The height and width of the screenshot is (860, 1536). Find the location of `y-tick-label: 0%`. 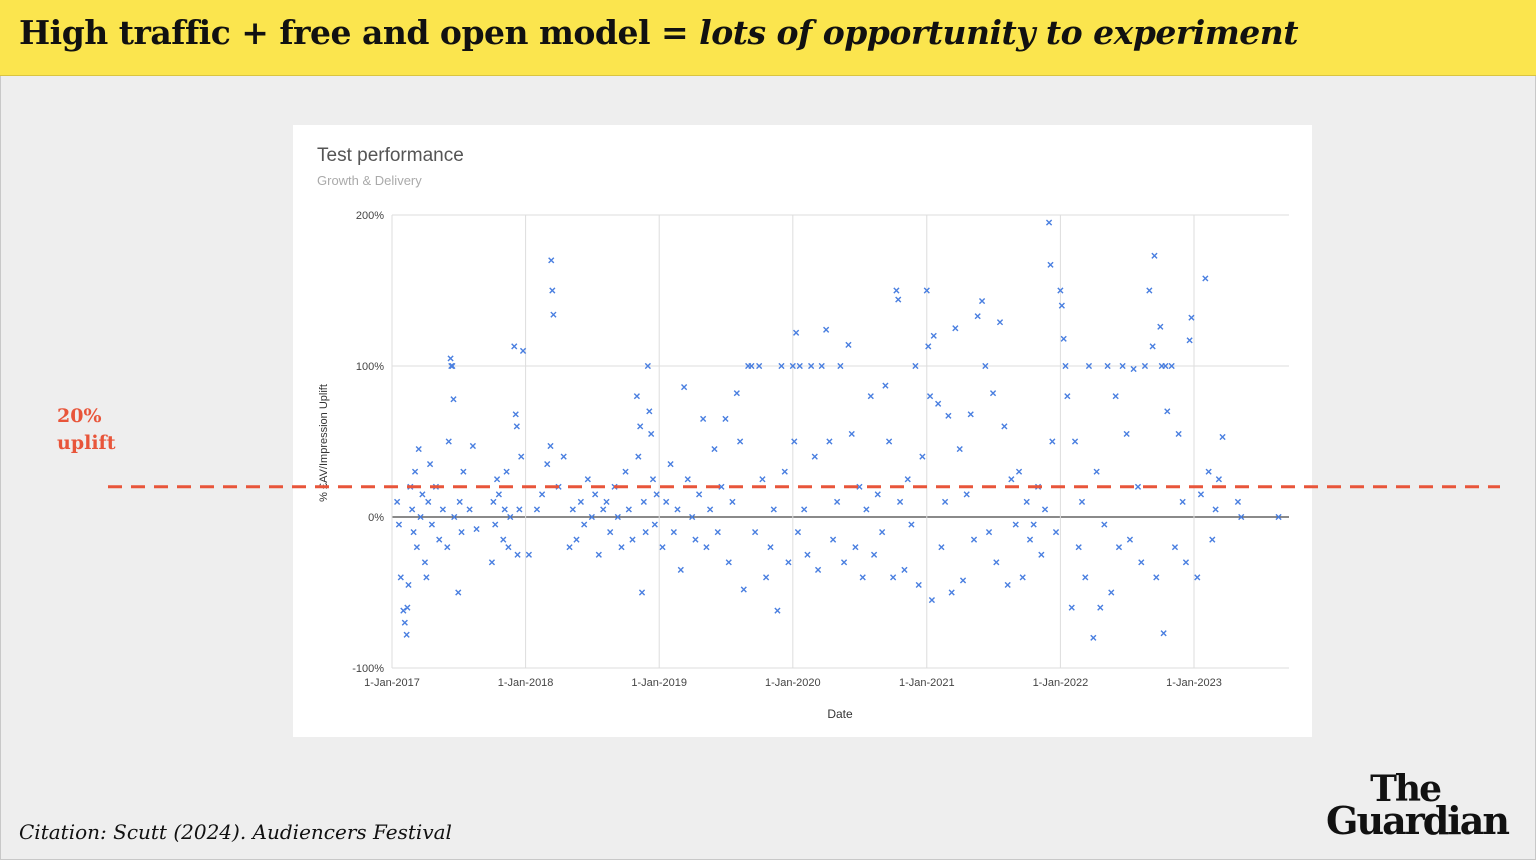

y-tick-label: 0% is located at coordinates (376, 518).